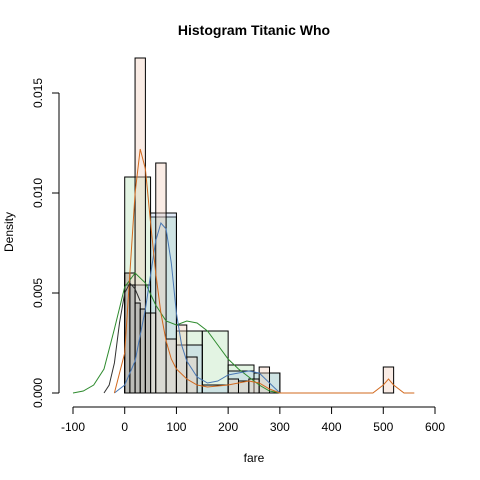 This screenshot has width=480, height=480. Describe the element at coordinates (280, 427) in the screenshot. I see `x-tick-label: 300` at that location.